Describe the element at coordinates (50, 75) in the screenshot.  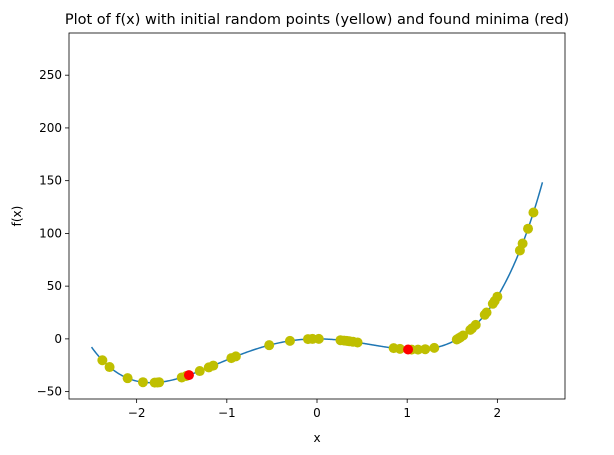
I see `y-tick-label: 250` at that location.